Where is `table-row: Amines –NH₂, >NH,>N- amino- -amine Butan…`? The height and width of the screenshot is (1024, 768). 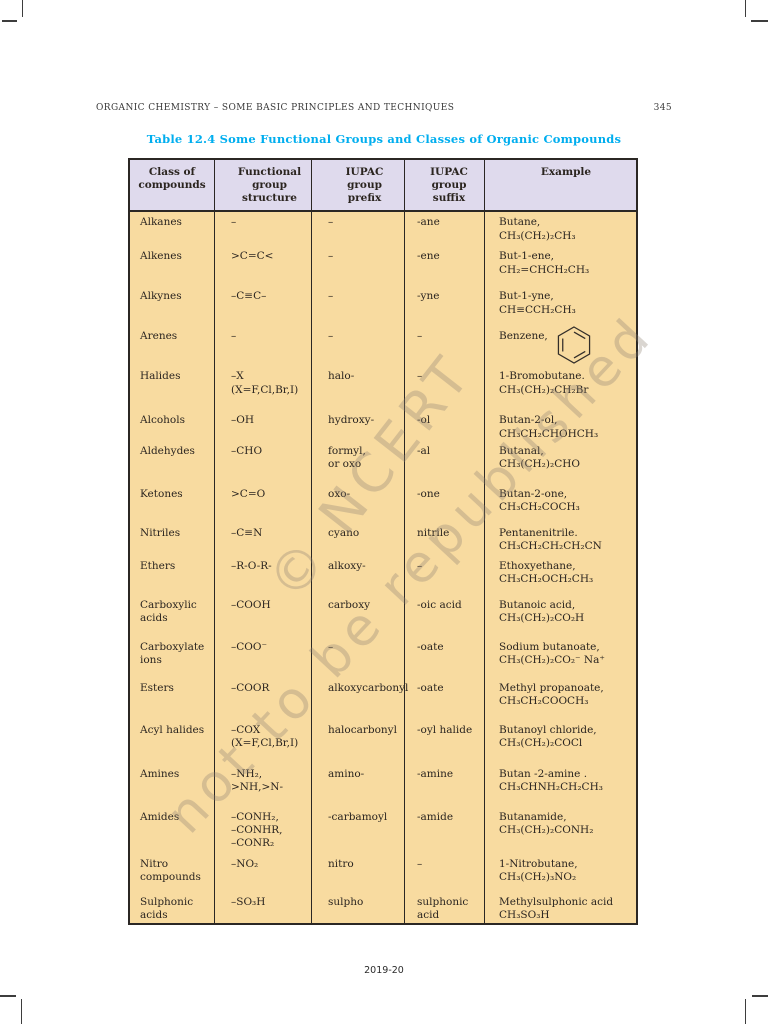
table-row: Amines –NH₂, >NH,>N- amino- -amine Butan… is located at coordinates (383, 785).